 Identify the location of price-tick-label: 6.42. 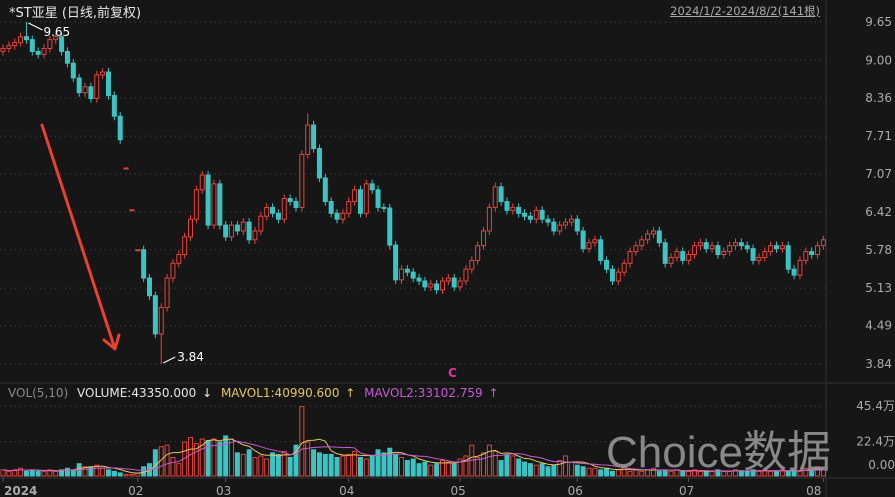
(878, 212).